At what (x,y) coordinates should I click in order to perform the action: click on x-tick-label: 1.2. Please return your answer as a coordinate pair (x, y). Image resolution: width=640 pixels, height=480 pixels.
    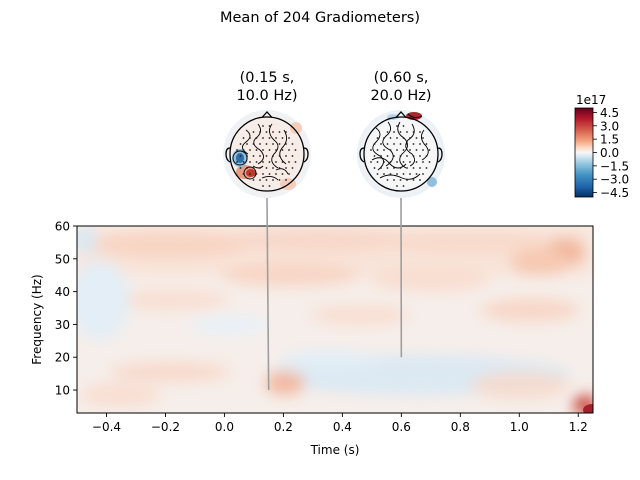
    Looking at the image, I should click on (578, 427).